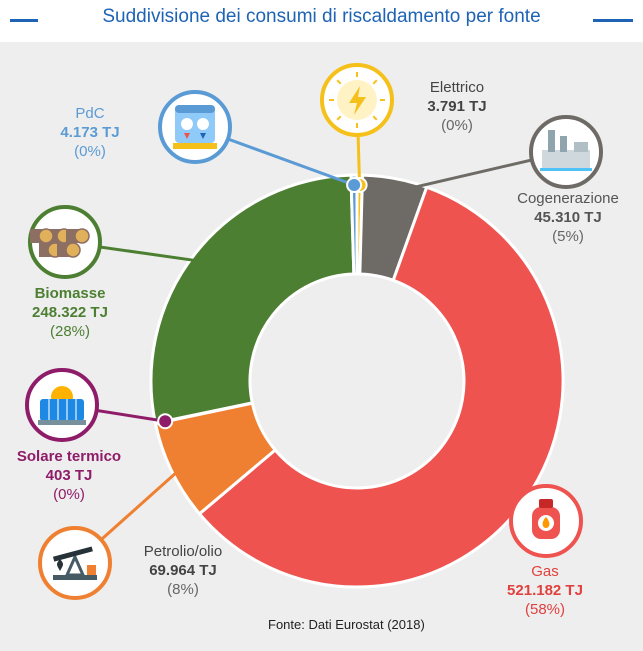  What do you see at coordinates (357, 100) in the screenshot?
I see `lightning-bolt-icon` at bounding box center [357, 100].